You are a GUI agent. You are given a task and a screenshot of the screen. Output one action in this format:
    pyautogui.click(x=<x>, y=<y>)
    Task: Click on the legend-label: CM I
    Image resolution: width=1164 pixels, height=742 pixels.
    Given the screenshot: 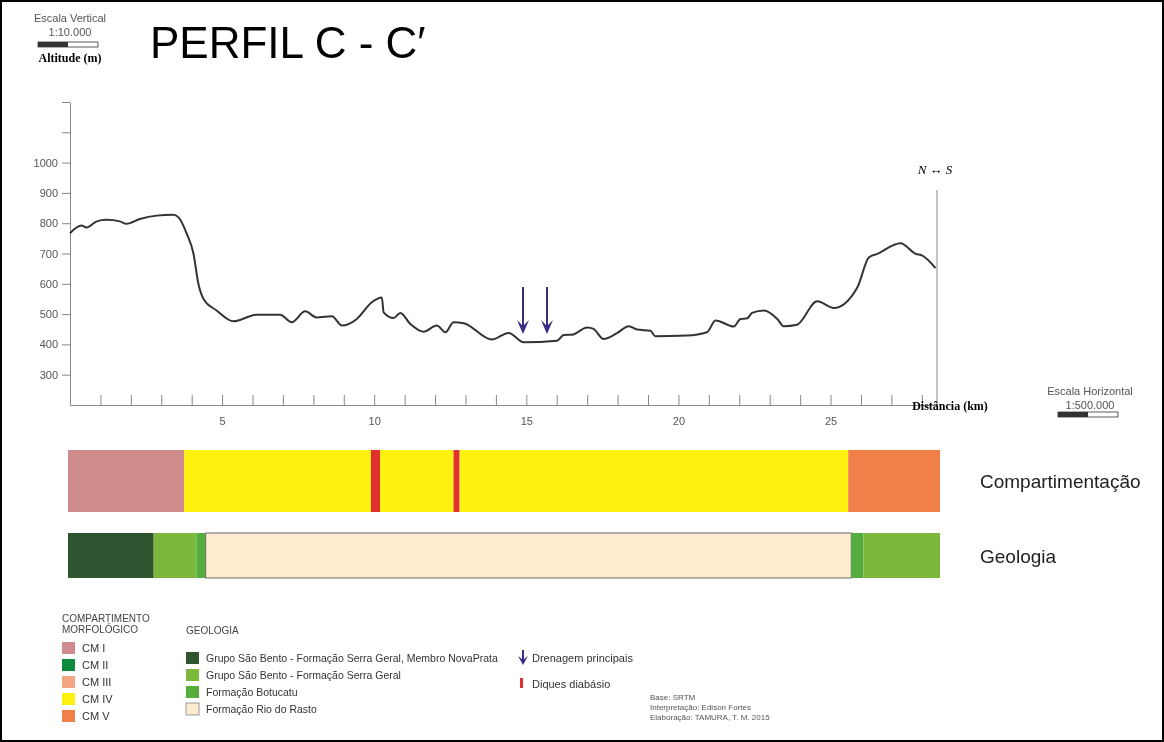 What is the action you would take?
    pyautogui.click(x=94, y=648)
    